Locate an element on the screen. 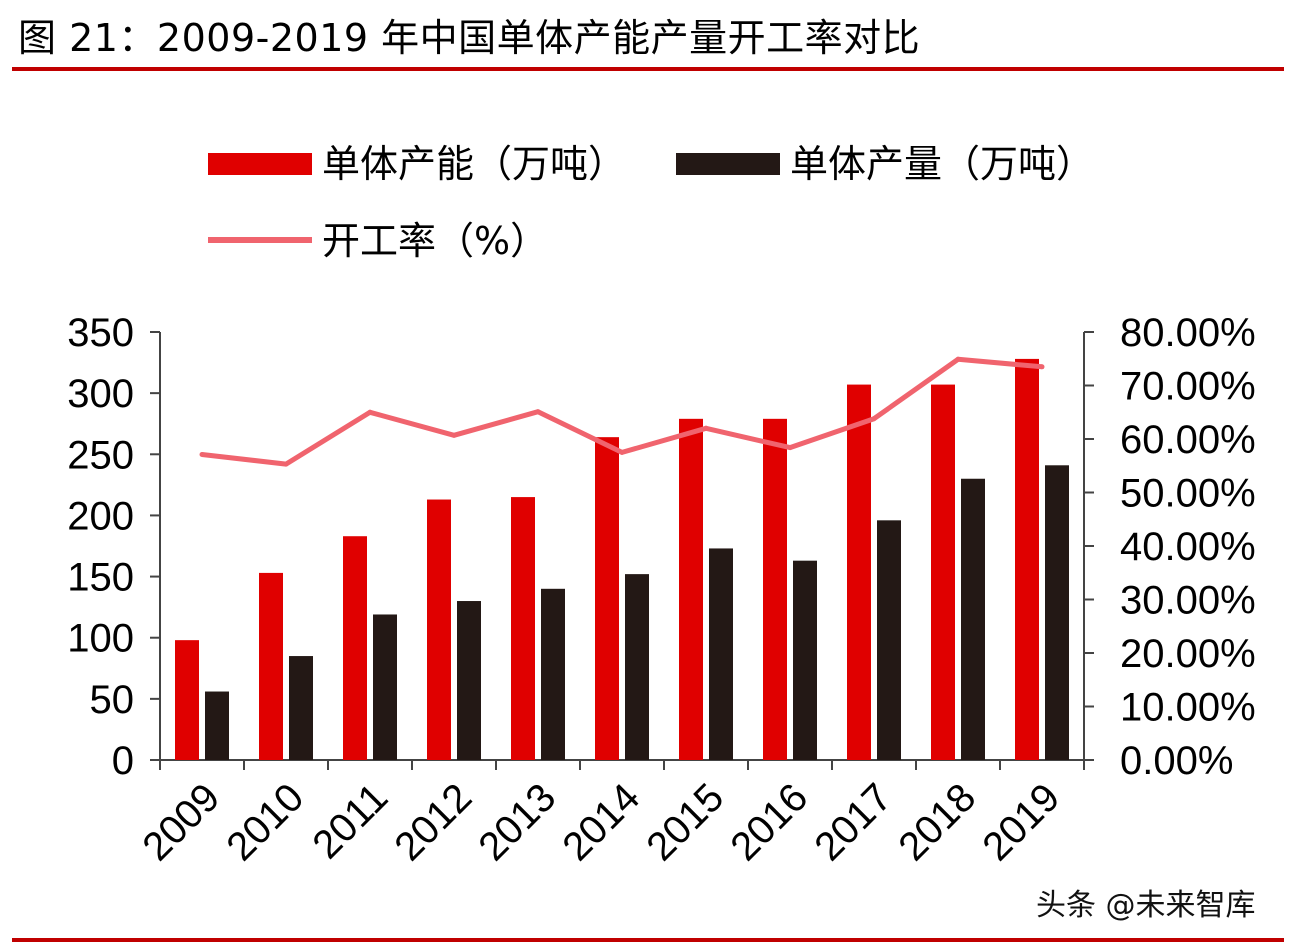 This screenshot has height=950, width=1302. x-tick-label: 2010 is located at coordinates (265, 822).